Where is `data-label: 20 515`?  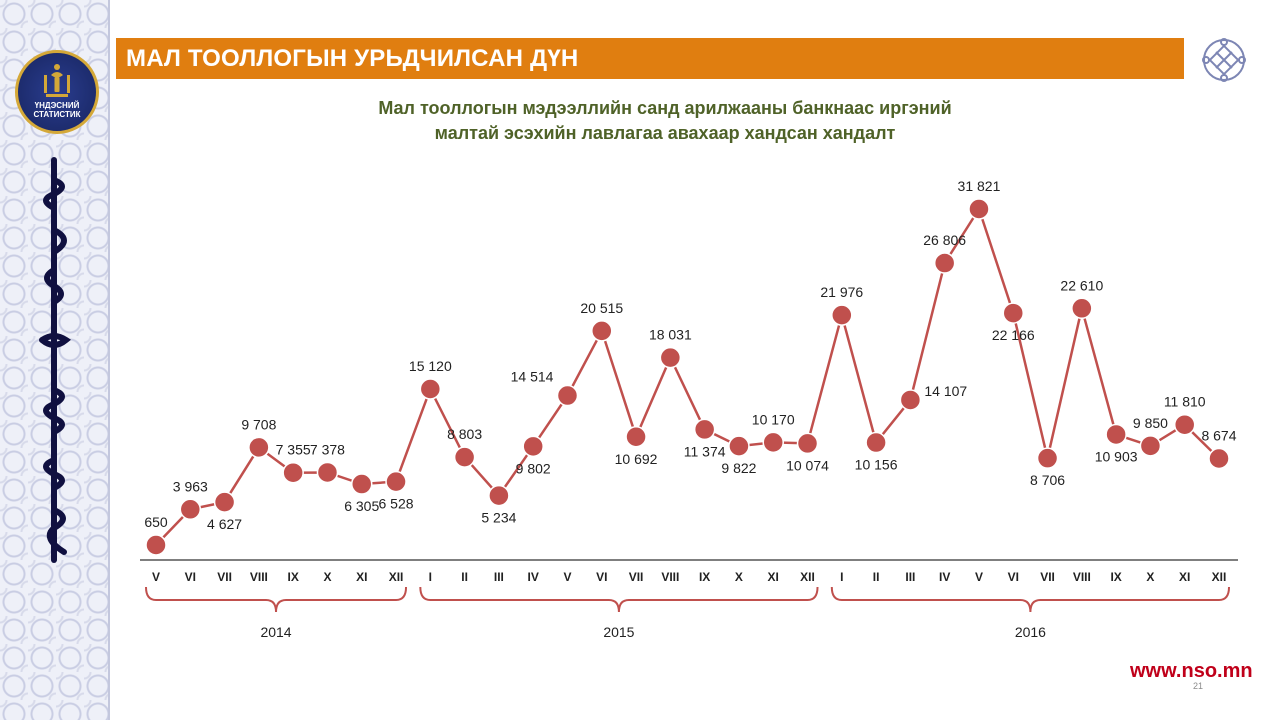 data-label: 20 515 is located at coordinates (601, 308).